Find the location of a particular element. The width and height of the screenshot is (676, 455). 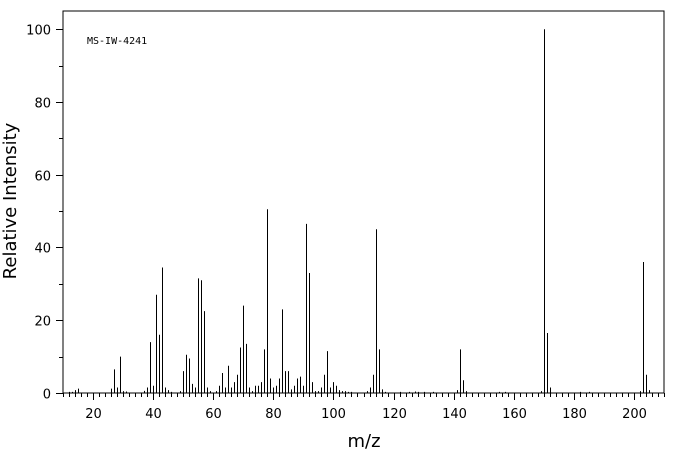

y-tick-label: 0 is located at coordinates (47, 395).